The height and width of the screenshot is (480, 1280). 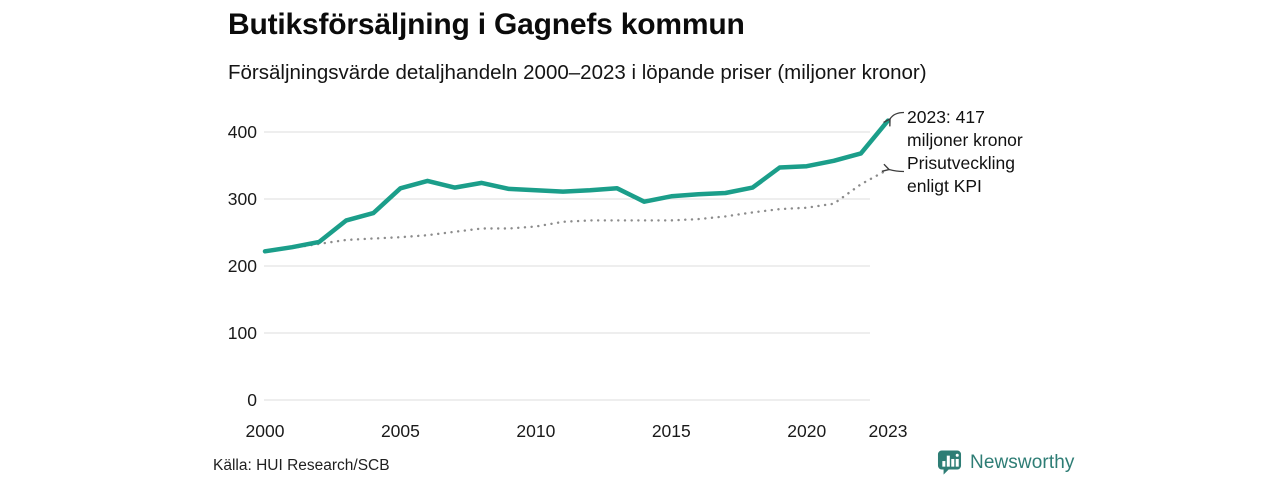 I want to click on annotation-line: 2023: 417, so click(x=946, y=117).